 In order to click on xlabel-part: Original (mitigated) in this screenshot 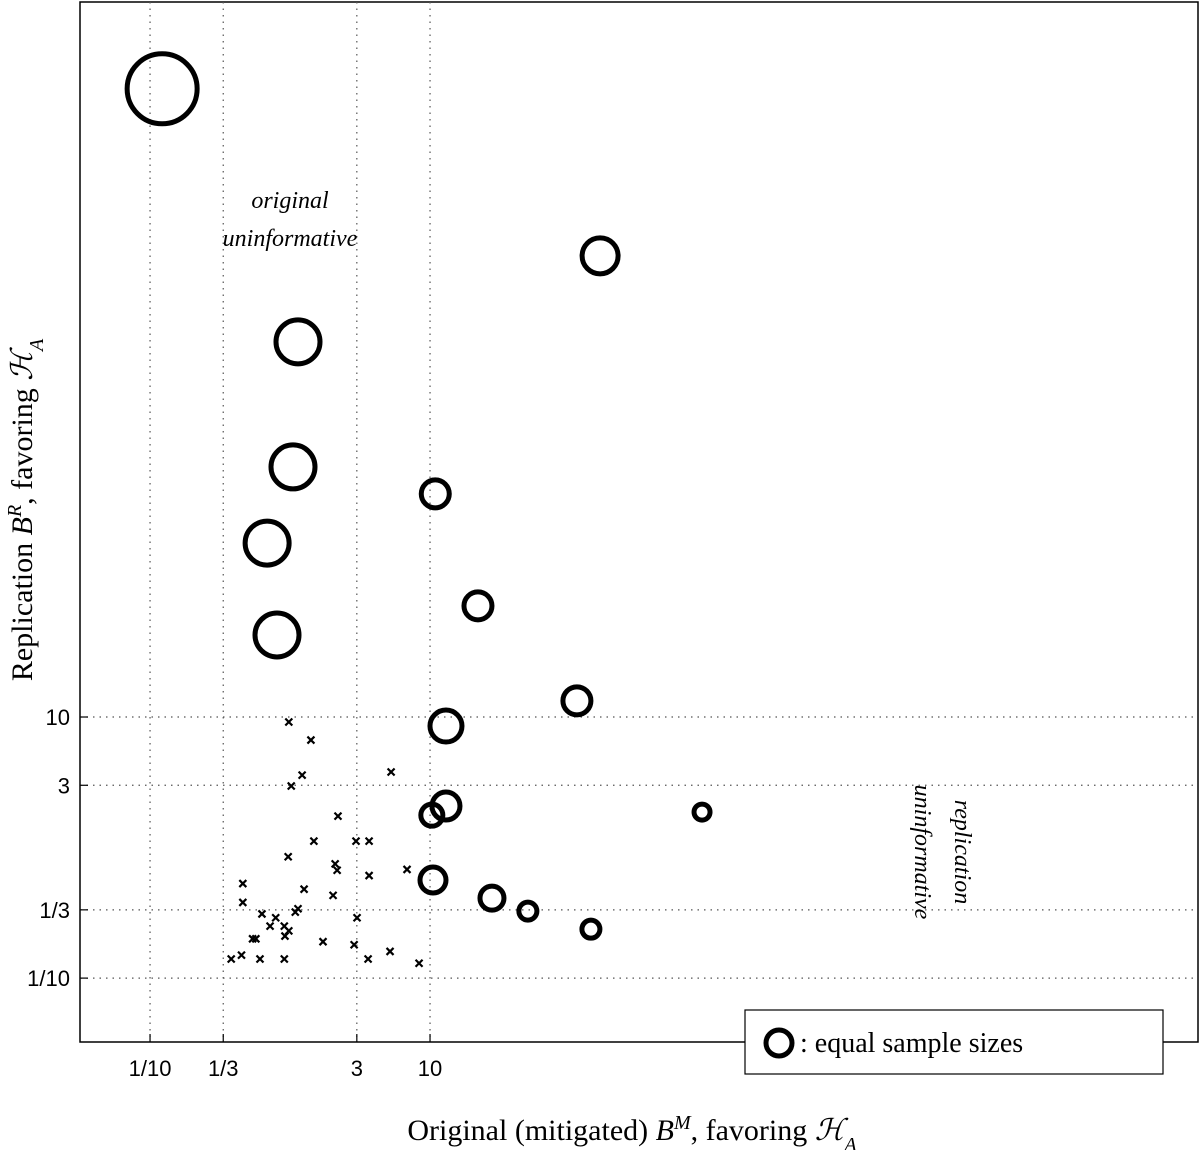, I will do `click(531, 1130)`.